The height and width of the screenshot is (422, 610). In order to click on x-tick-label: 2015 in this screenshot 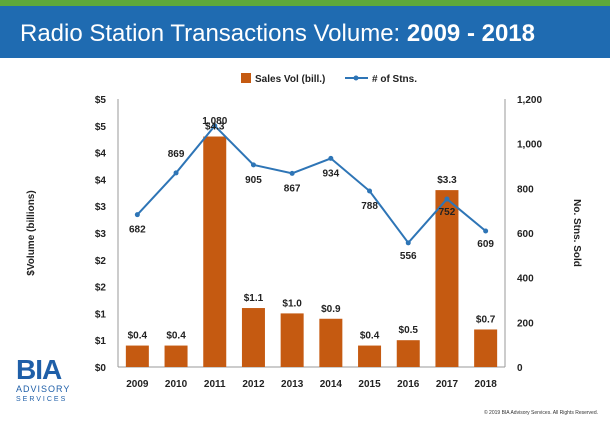, I will do `click(369, 384)`.